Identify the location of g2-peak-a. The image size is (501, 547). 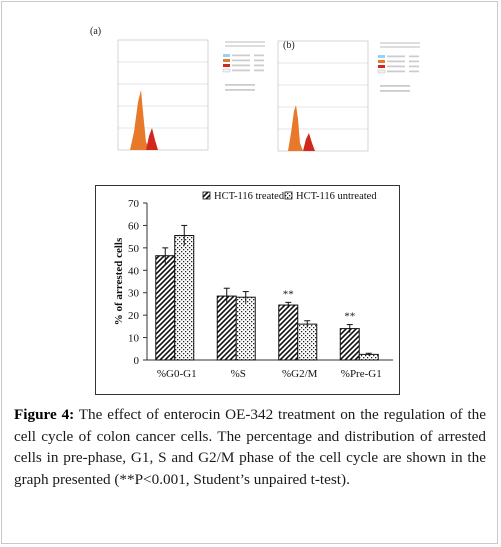
(152, 139).